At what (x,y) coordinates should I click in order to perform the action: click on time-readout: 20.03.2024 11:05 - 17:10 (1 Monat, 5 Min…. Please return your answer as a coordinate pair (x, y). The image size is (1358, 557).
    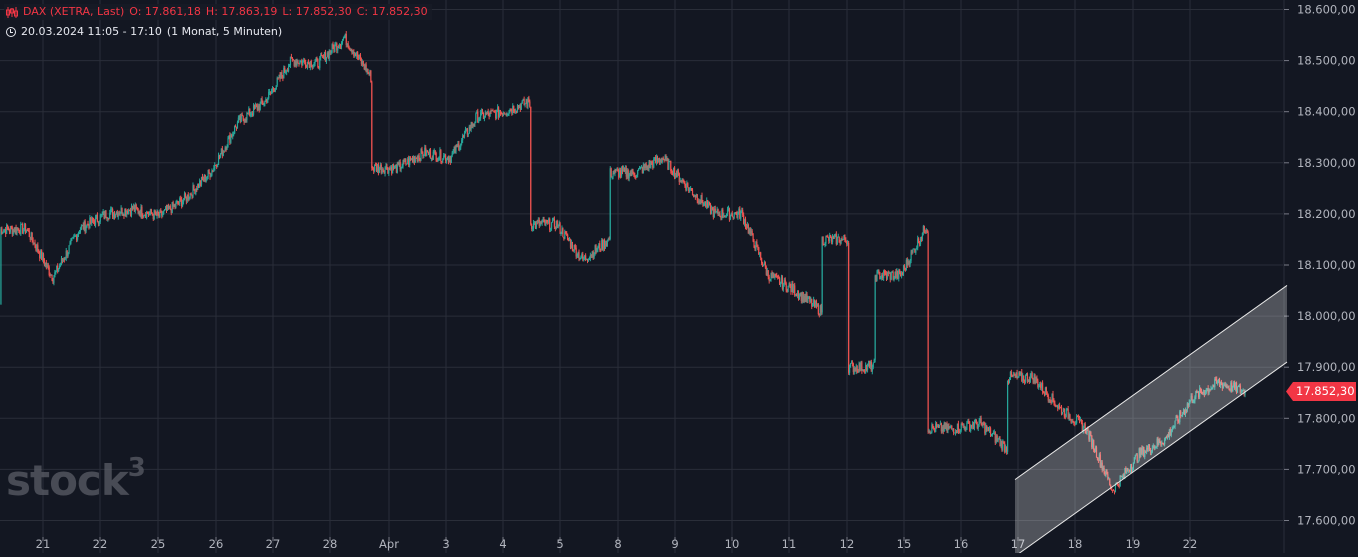
    Looking at the image, I should click on (218, 32).